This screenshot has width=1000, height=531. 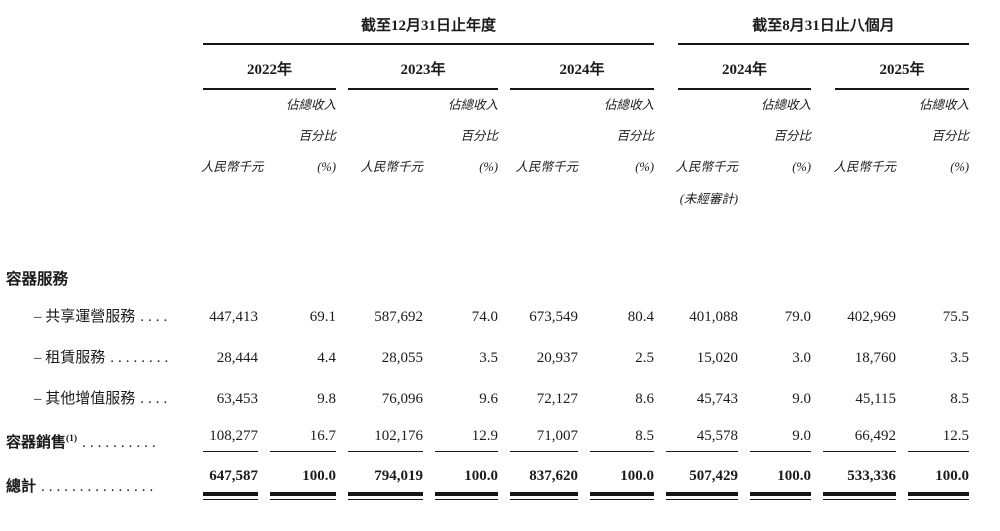 What do you see at coordinates (322, 317) in the screenshot?
I see `cell-value: 69.1` at bounding box center [322, 317].